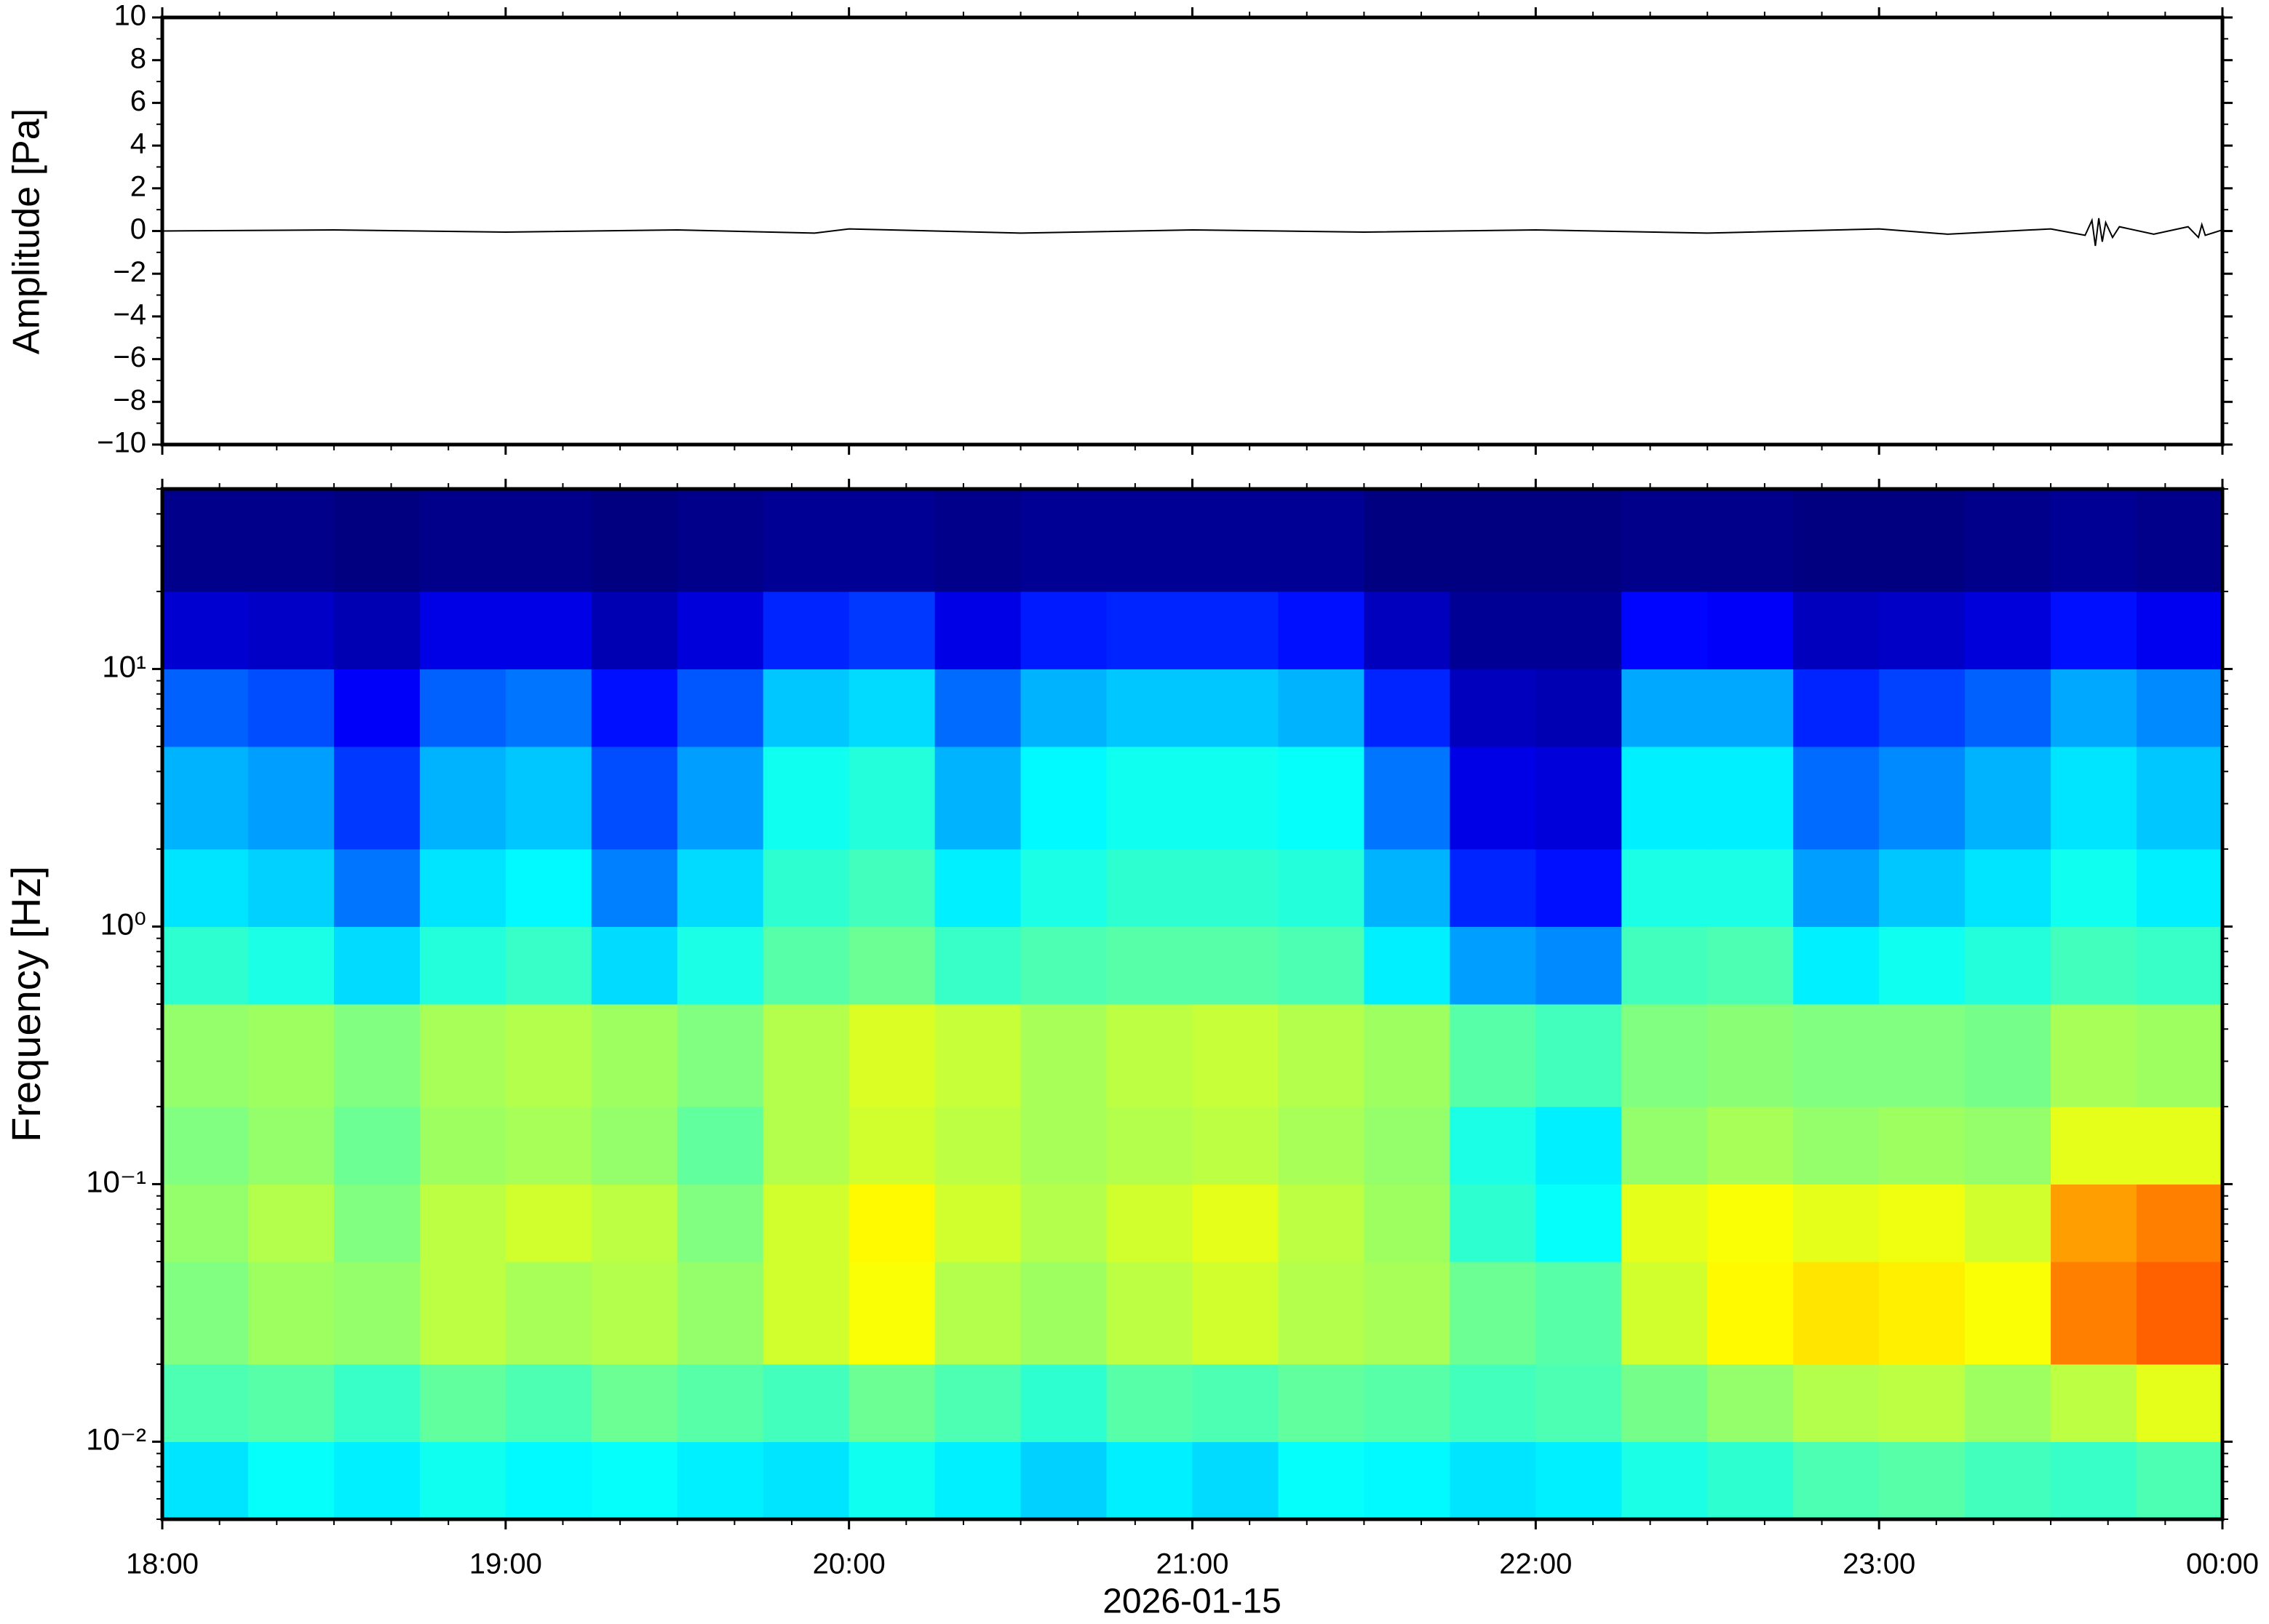 The height and width of the screenshot is (1624, 2269). Describe the element at coordinates (27, 231) in the screenshot. I see `y-axis-title: Amplitude [Pa]` at that location.